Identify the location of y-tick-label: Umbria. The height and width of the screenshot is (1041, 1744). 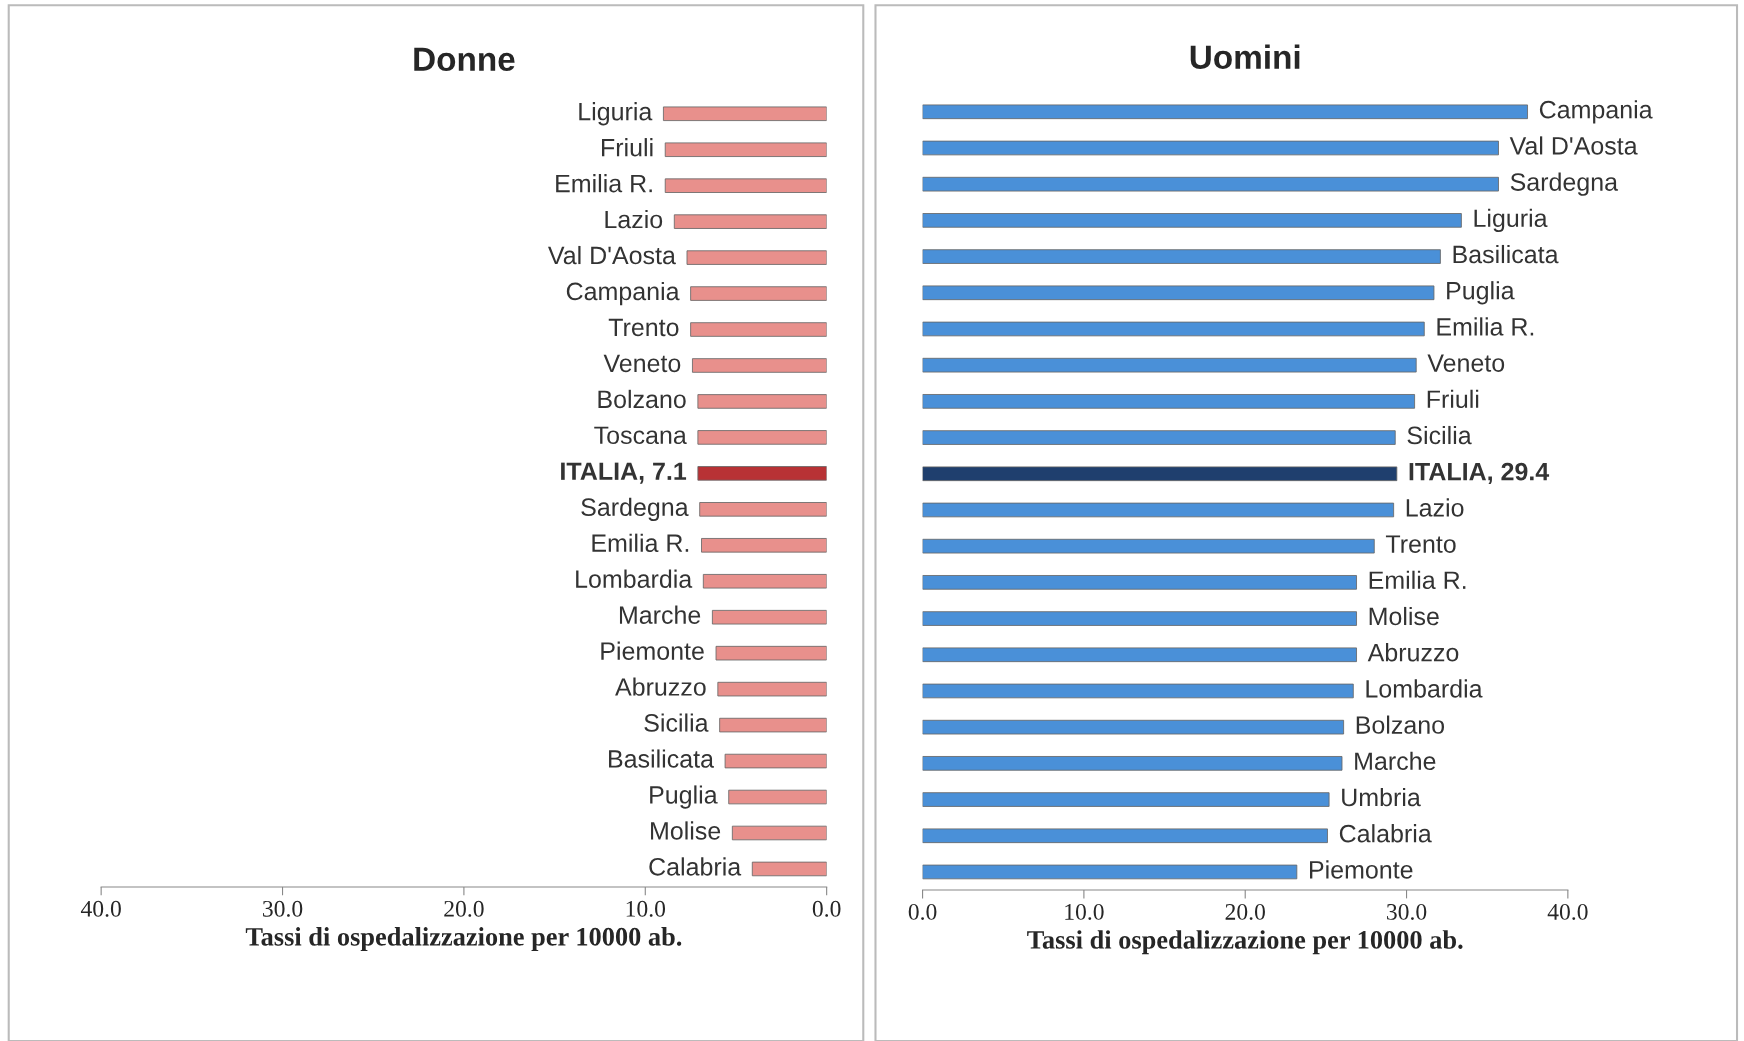
(1381, 797).